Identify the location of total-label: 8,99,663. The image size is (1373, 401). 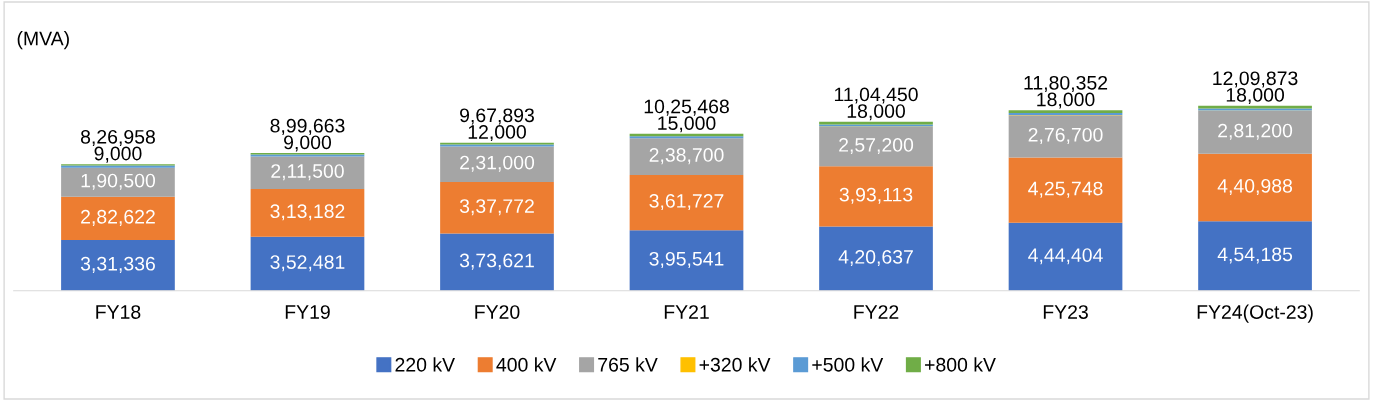
(307, 126).